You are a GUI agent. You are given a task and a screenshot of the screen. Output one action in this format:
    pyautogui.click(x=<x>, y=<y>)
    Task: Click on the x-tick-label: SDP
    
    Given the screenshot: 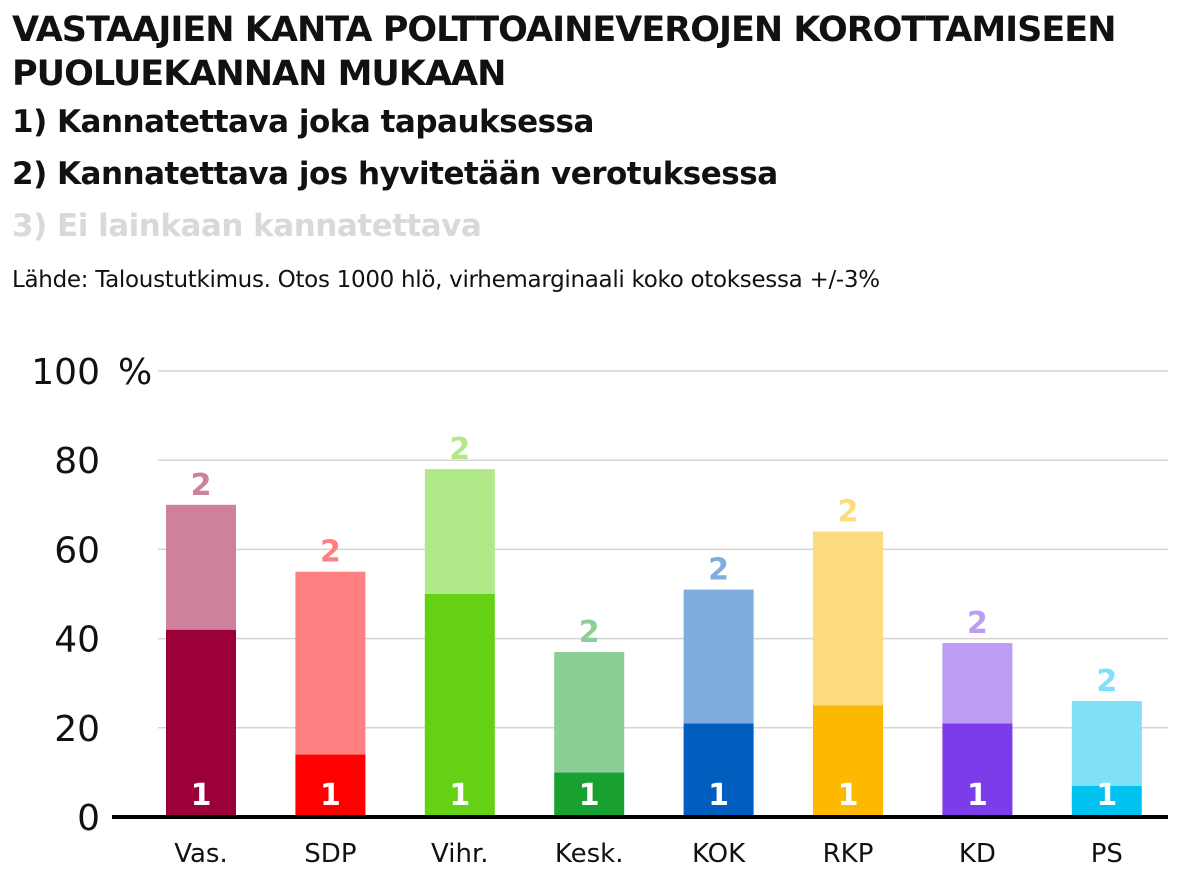 What is the action you would take?
    pyautogui.click(x=330, y=854)
    